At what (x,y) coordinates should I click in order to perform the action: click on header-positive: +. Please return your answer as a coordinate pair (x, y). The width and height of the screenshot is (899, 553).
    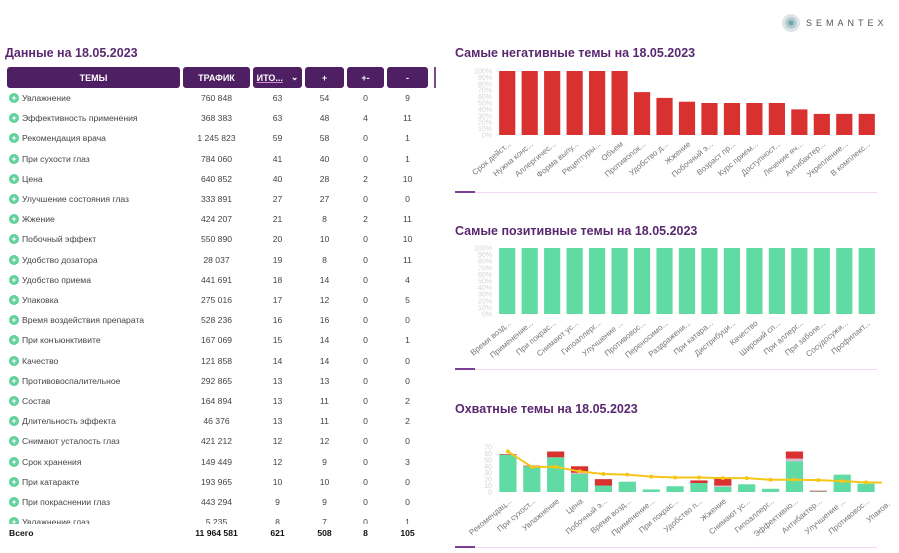
    Looking at the image, I should click on (324, 77).